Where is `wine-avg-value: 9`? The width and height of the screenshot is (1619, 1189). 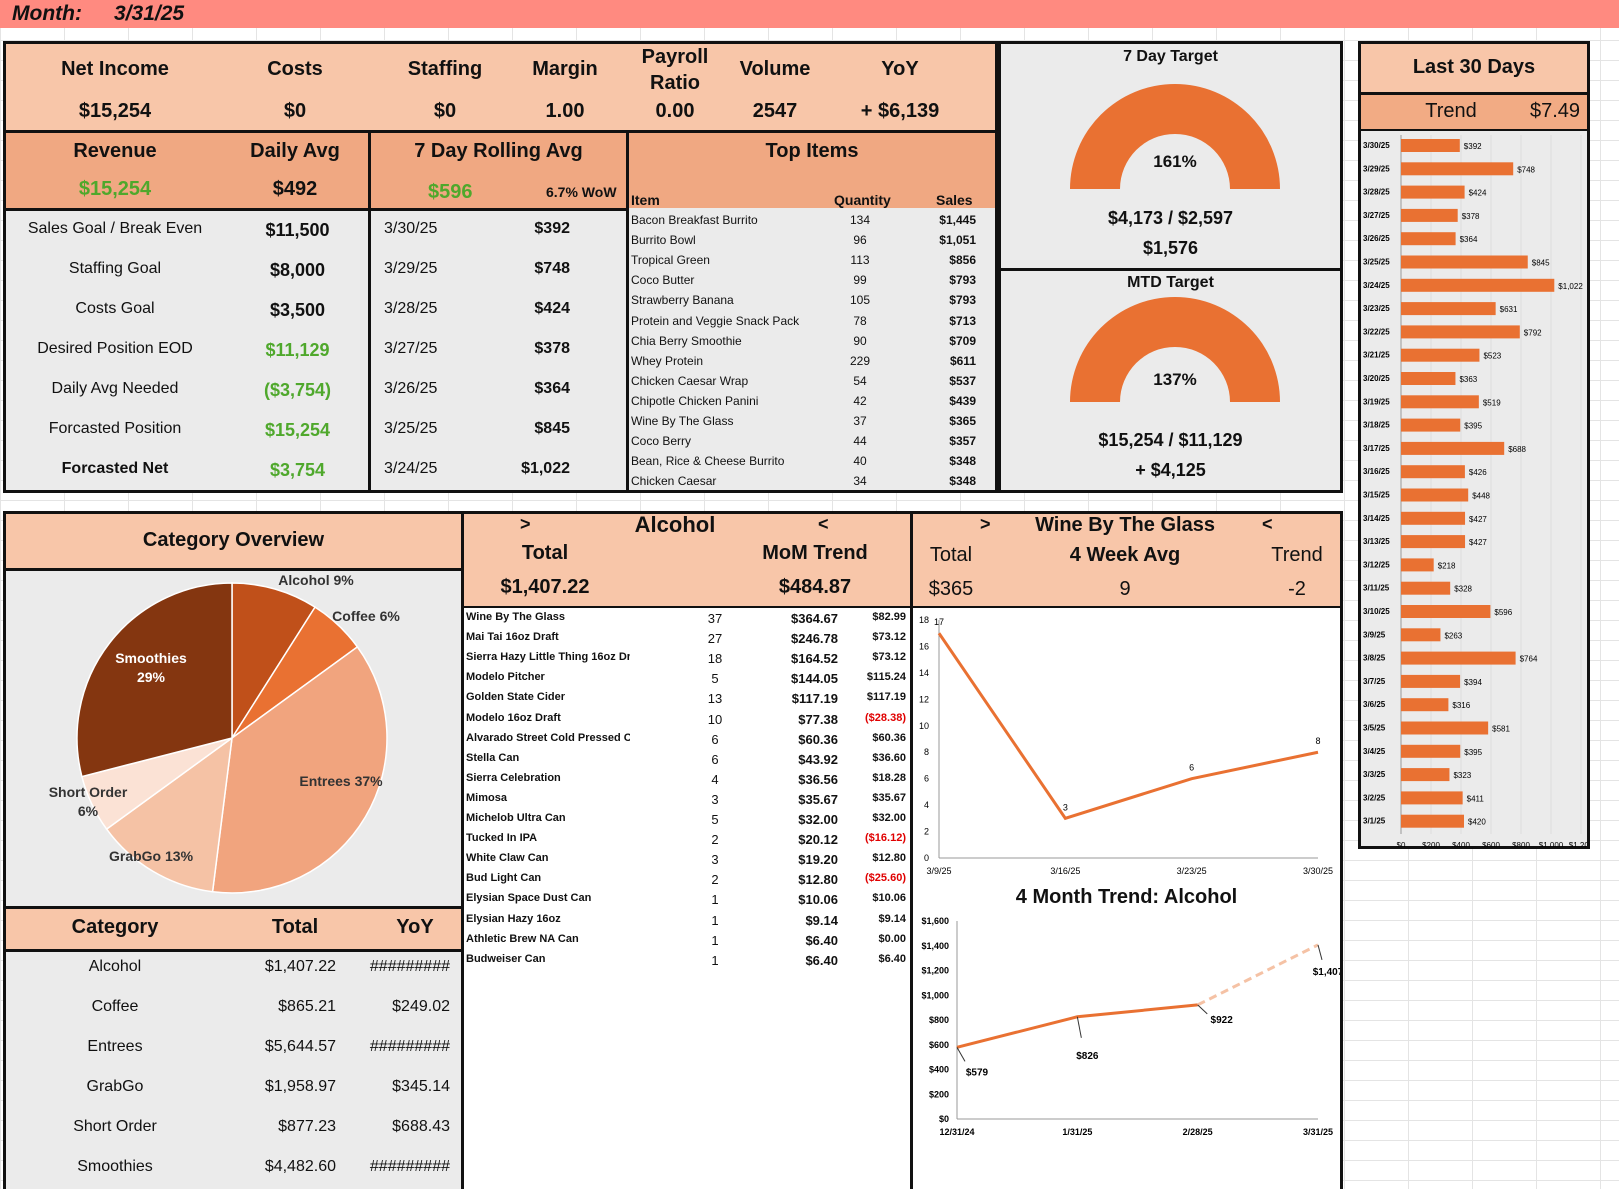 wine-avg-value: 9 is located at coordinates (1125, 589).